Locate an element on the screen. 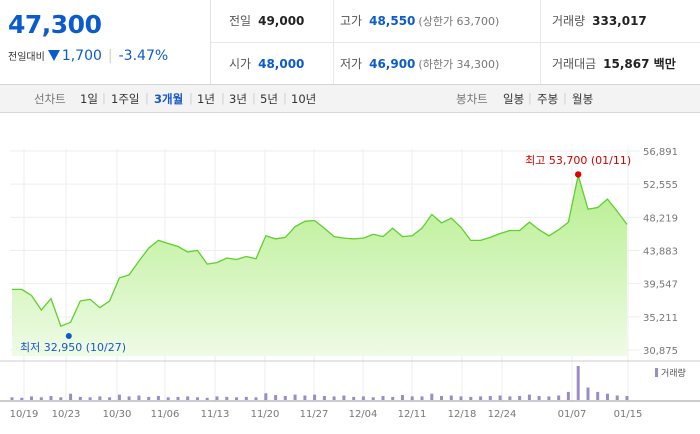 The height and width of the screenshot is (434, 700). x-tick-label: 01/15 is located at coordinates (628, 414).